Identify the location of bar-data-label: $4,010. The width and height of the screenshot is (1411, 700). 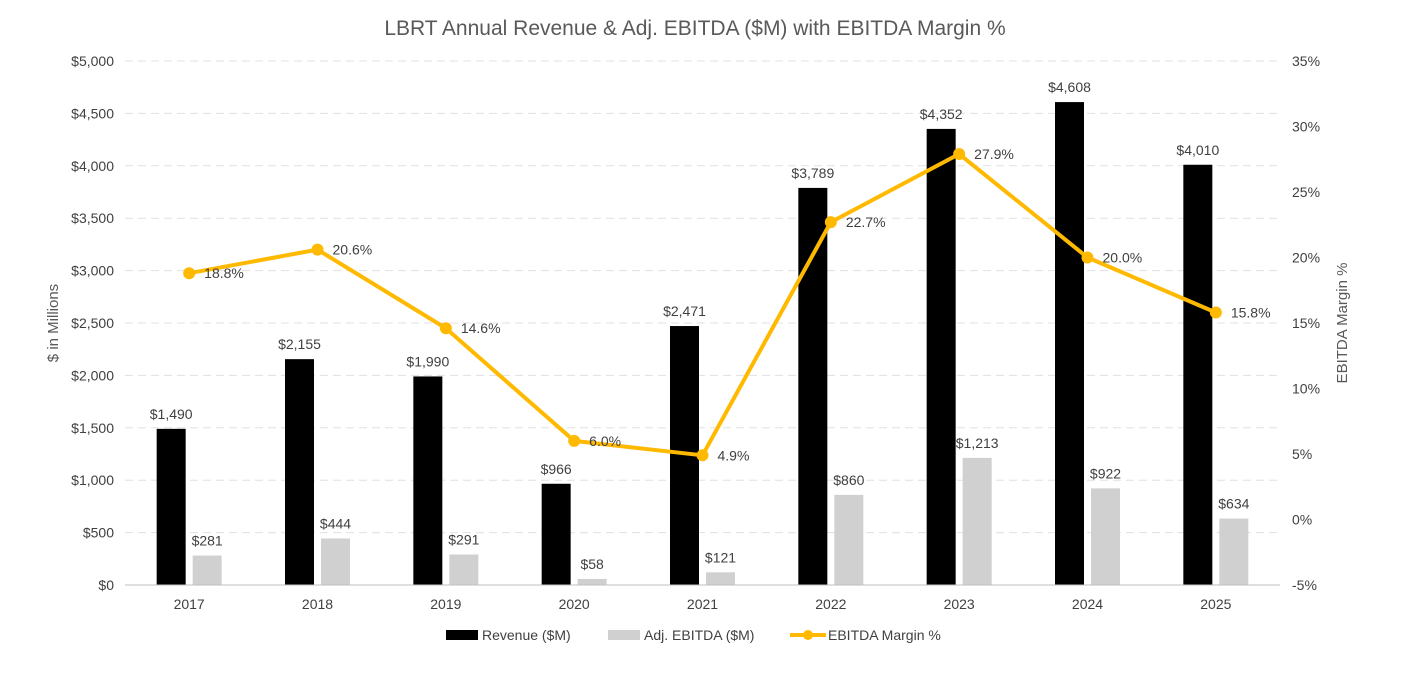
(1197, 150).